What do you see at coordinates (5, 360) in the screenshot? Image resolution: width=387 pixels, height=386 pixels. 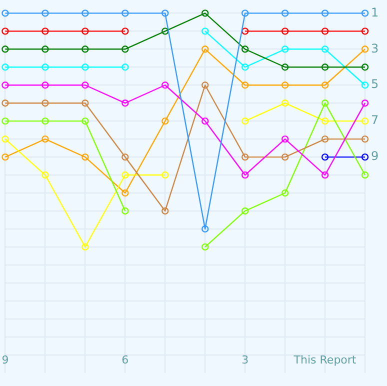 I see `x-tick-label: 9` at bounding box center [5, 360].